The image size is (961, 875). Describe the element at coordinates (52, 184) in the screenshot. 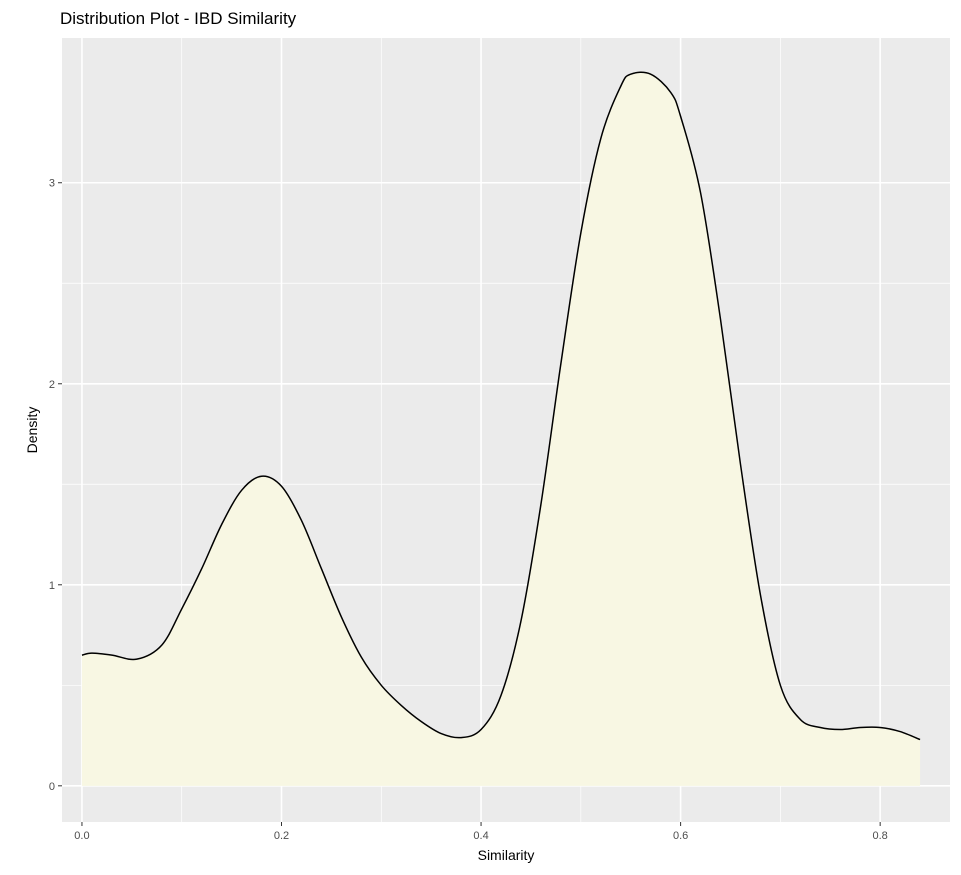

I see `y-tick-label: 3` at that location.